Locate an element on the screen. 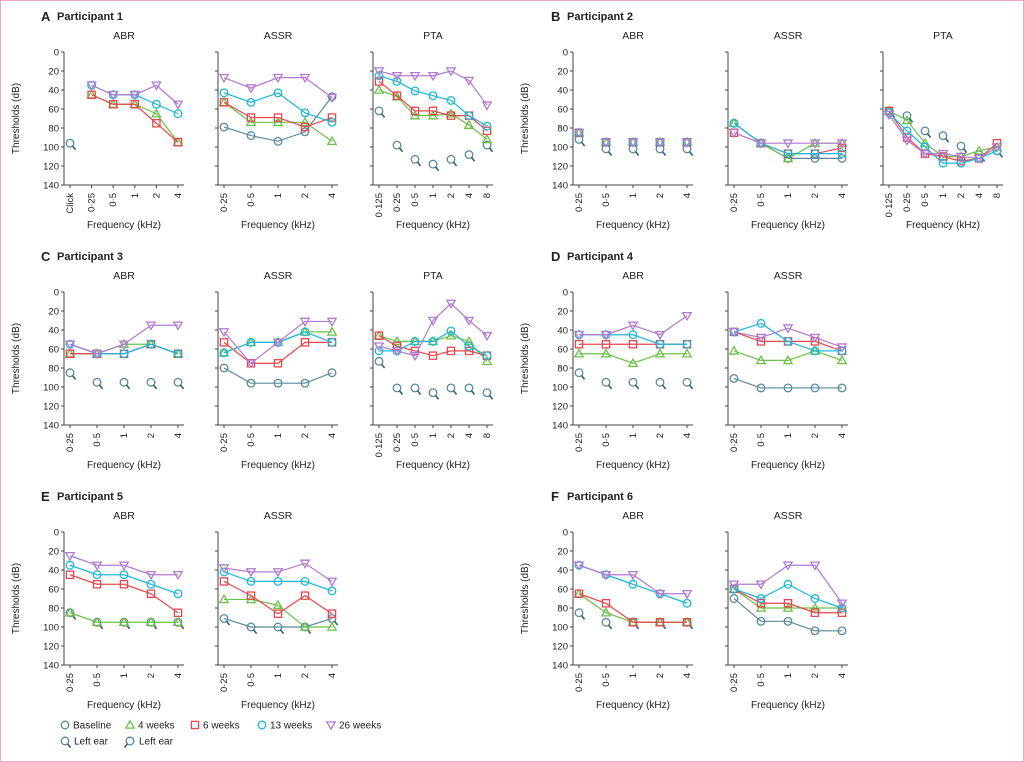 This screenshot has width=1024, height=762. test-title: ASSR is located at coordinates (278, 276).